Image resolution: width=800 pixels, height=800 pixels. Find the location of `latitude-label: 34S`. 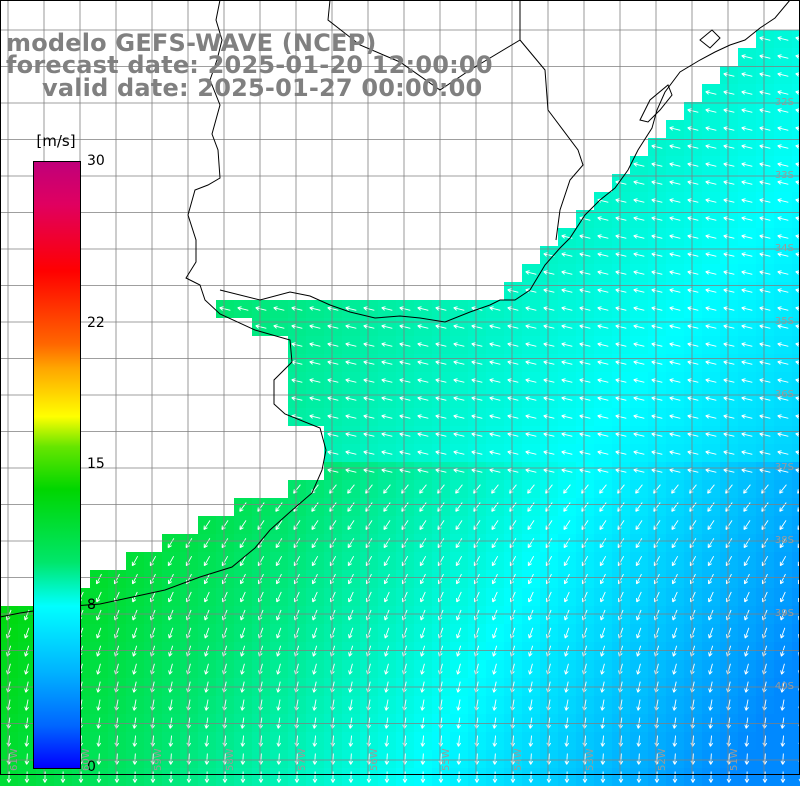

latitude-label: 34S is located at coordinates (784, 248).